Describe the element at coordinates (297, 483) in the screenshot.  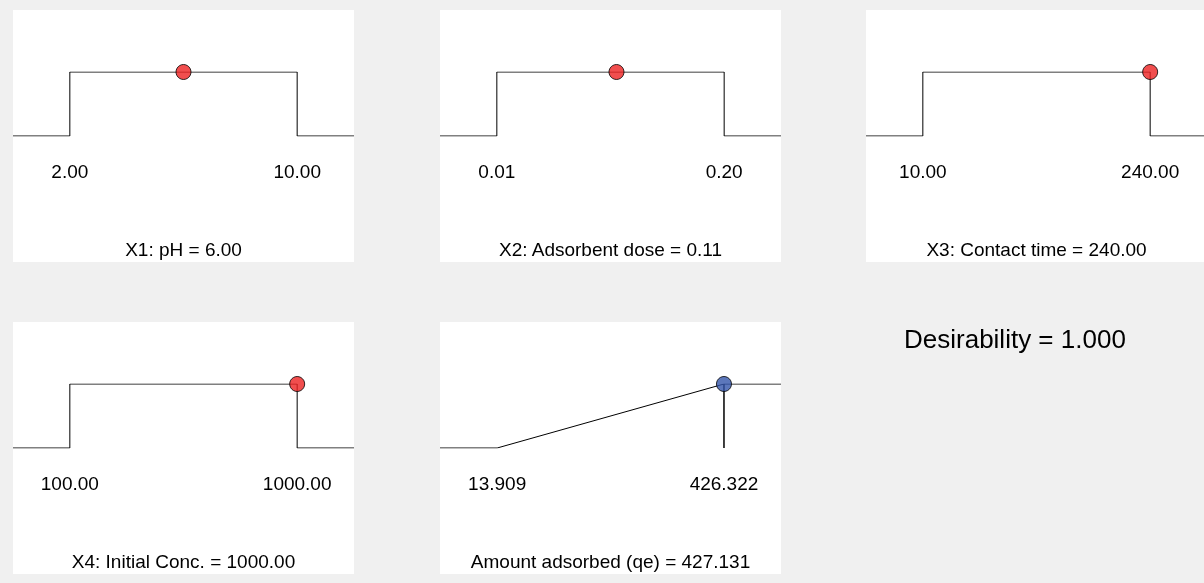
I see `x-tick-label: 1000.00` at that location.